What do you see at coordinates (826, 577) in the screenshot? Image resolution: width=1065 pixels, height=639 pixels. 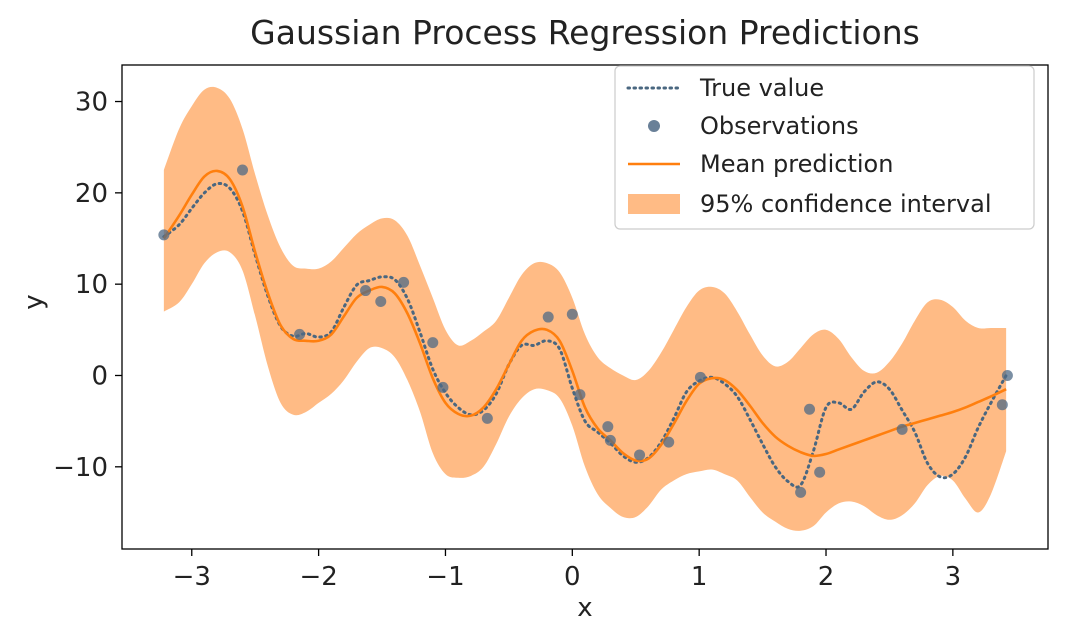 I see `x-tick-label: 2` at bounding box center [826, 577].